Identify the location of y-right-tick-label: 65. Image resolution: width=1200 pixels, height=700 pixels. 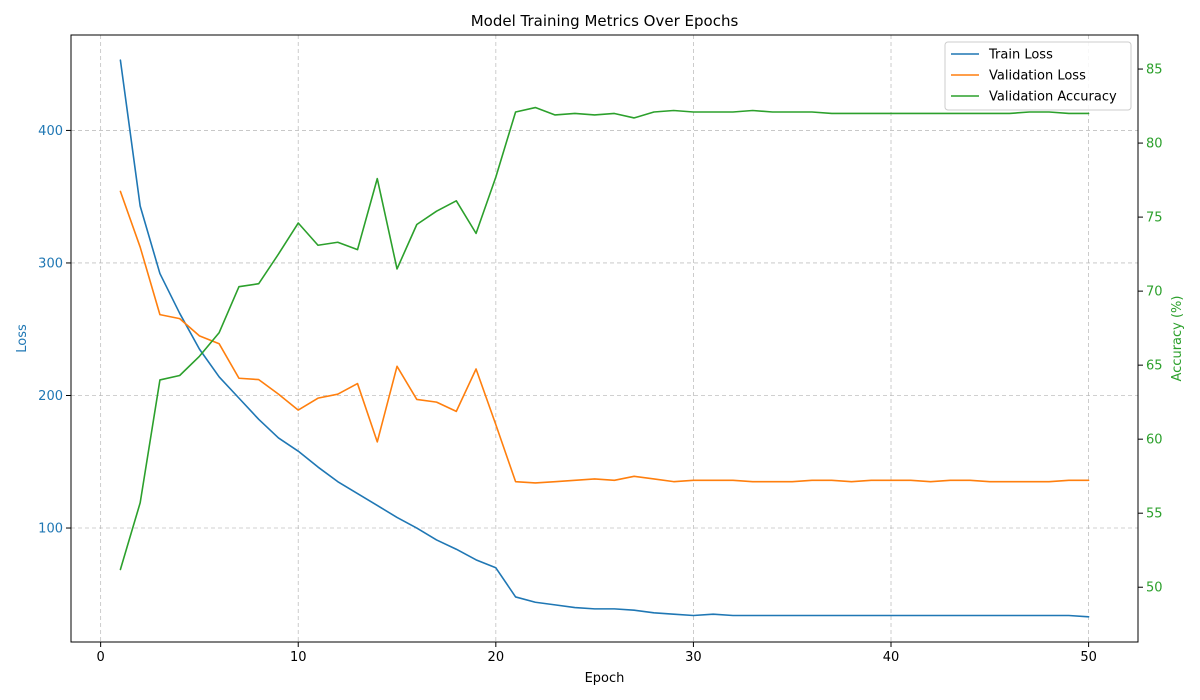
(1154, 366).